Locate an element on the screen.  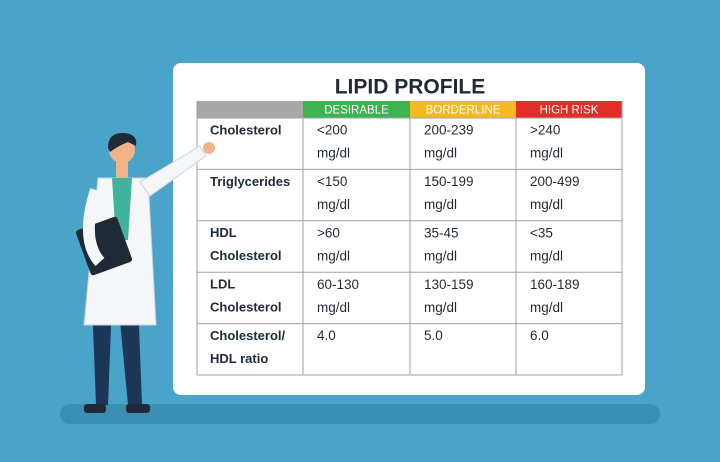
cell-value: 150-199 is located at coordinates (449, 181).